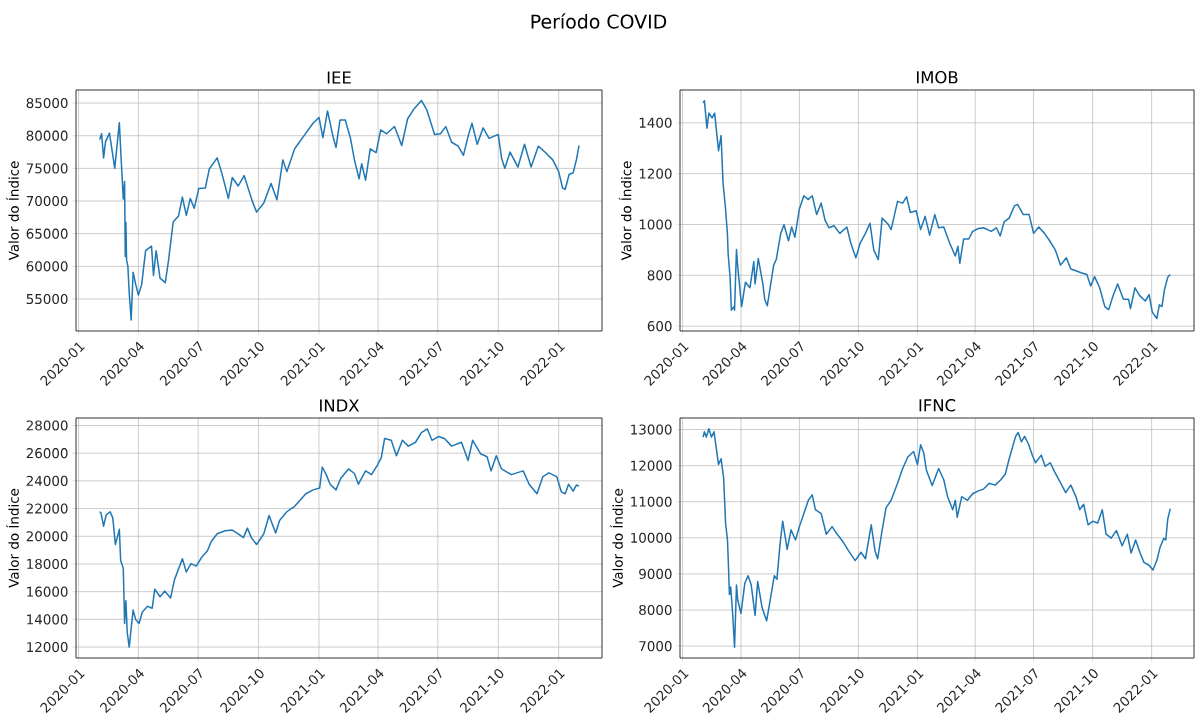 The height and width of the screenshot is (713, 1197). I want to click on text: Período COVID, so click(599, 21).